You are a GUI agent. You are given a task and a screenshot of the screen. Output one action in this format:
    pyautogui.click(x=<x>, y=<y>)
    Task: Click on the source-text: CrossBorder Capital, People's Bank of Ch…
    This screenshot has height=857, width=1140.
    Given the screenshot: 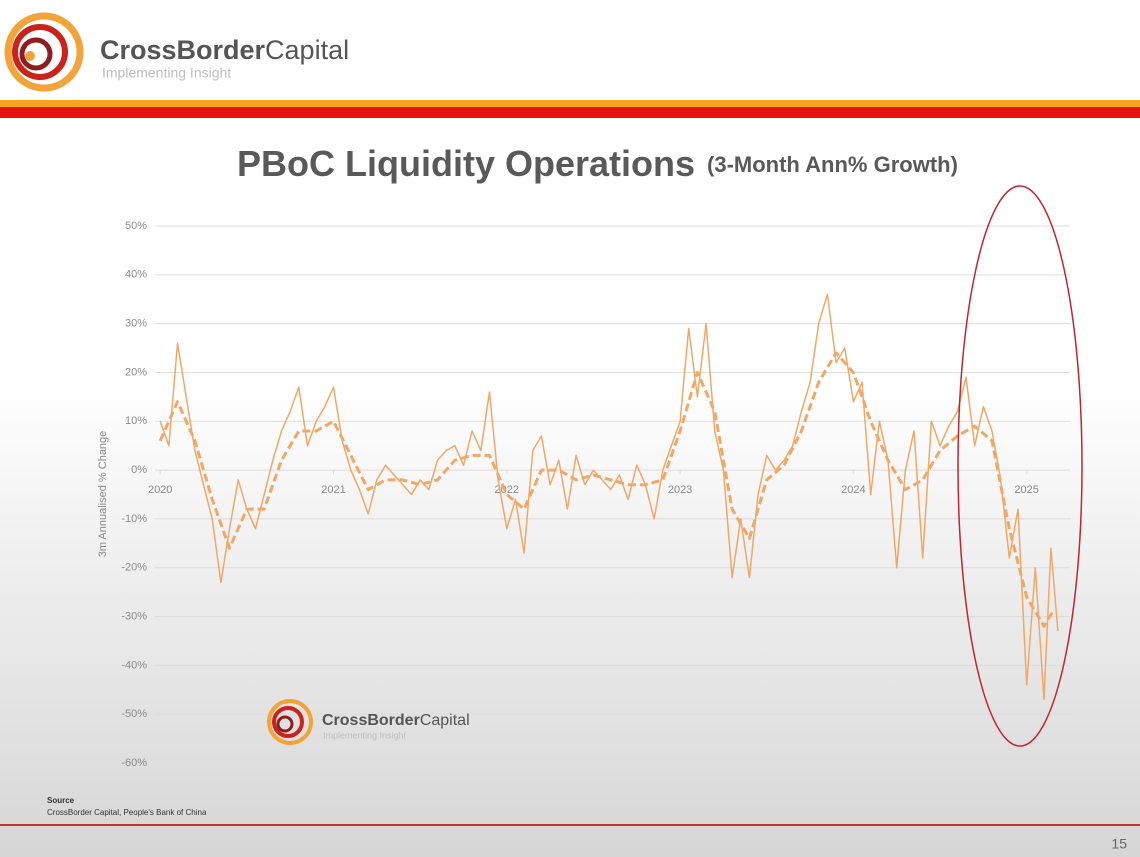 What is the action you would take?
    pyautogui.click(x=127, y=812)
    